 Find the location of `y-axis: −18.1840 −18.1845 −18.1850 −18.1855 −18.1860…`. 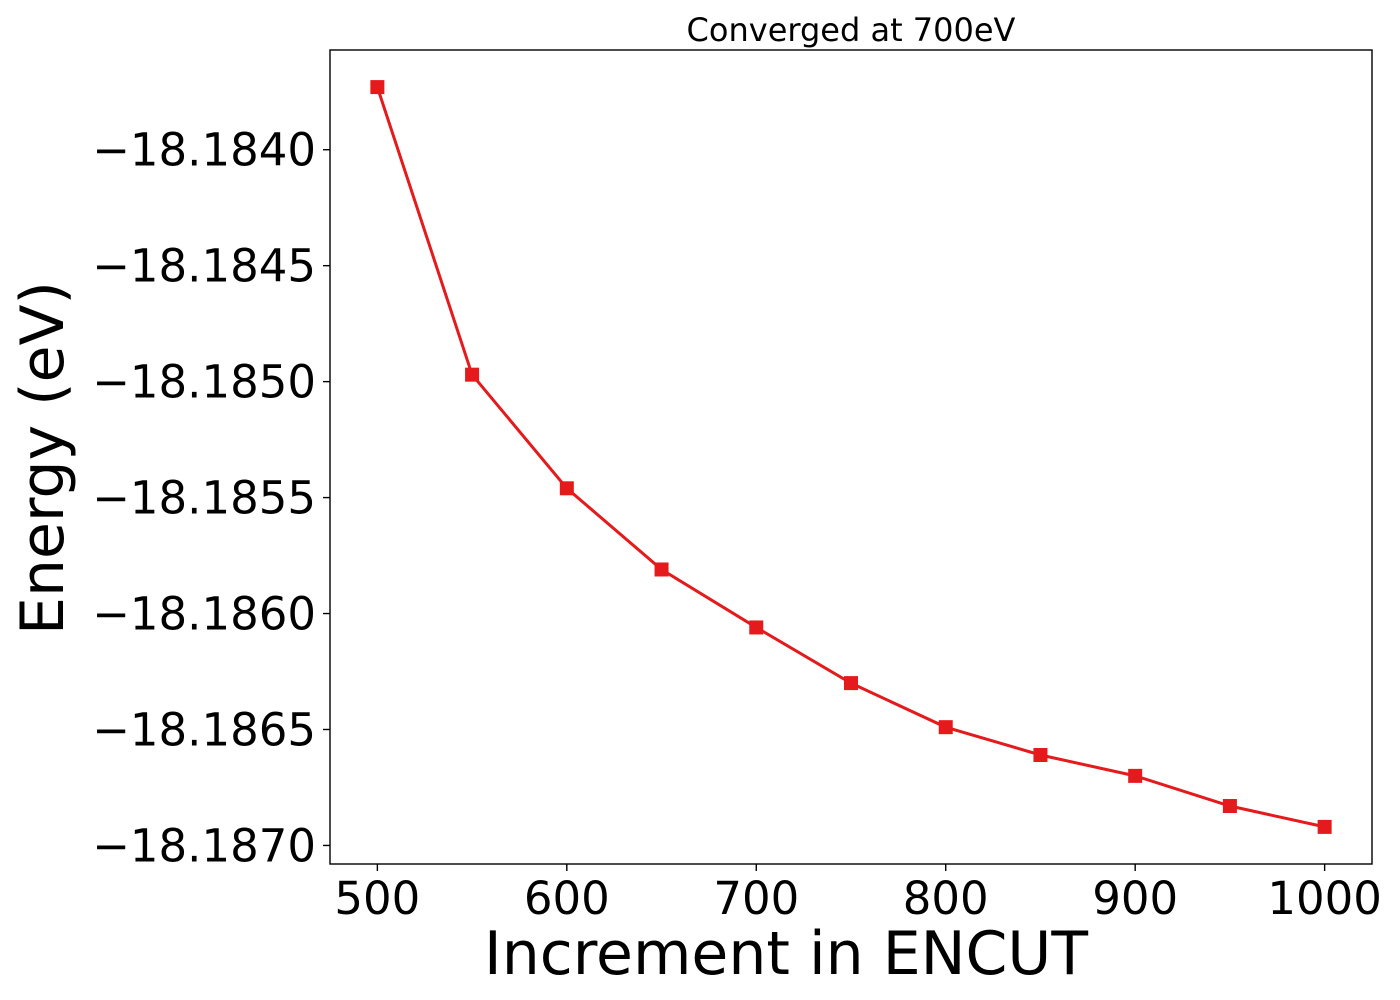

y-axis: −18.1840 −18.1845 −18.1850 −18.1855 −18.1860… is located at coordinates (211, 498).